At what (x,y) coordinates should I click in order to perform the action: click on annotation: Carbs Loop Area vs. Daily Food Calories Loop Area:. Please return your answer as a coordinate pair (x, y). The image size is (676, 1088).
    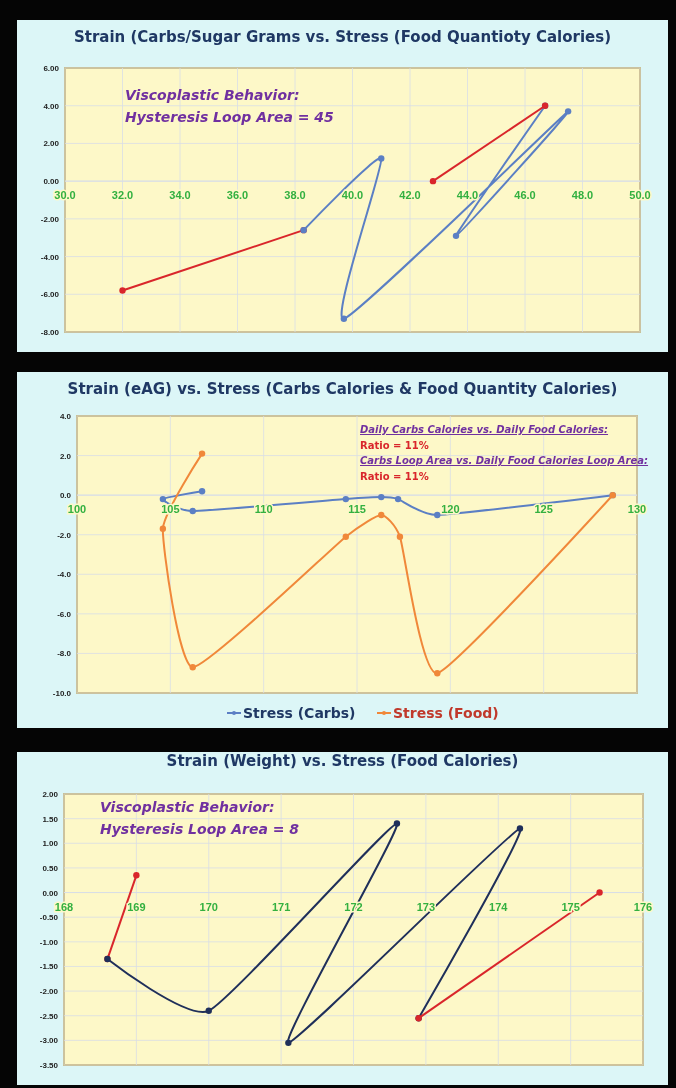
    Looking at the image, I should click on (504, 460).